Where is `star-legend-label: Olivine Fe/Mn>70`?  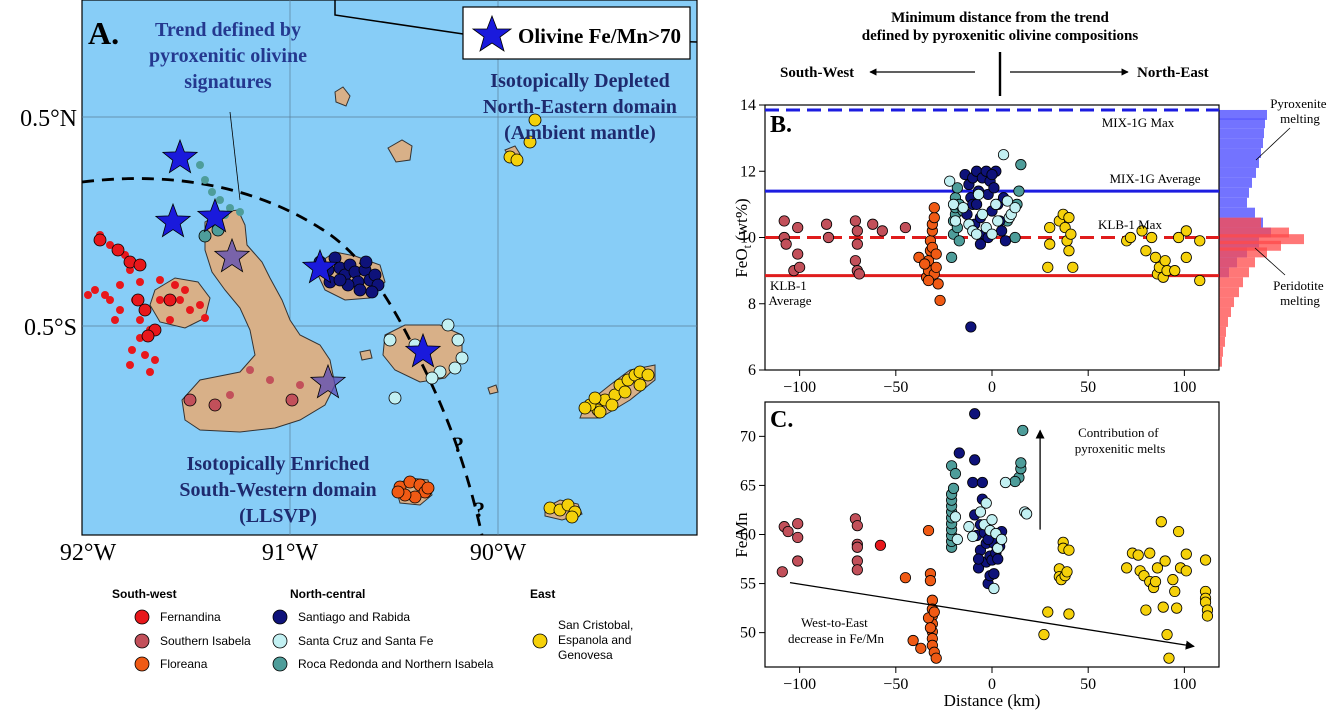 star-legend-label: Olivine Fe/Mn>70 is located at coordinates (599, 36).